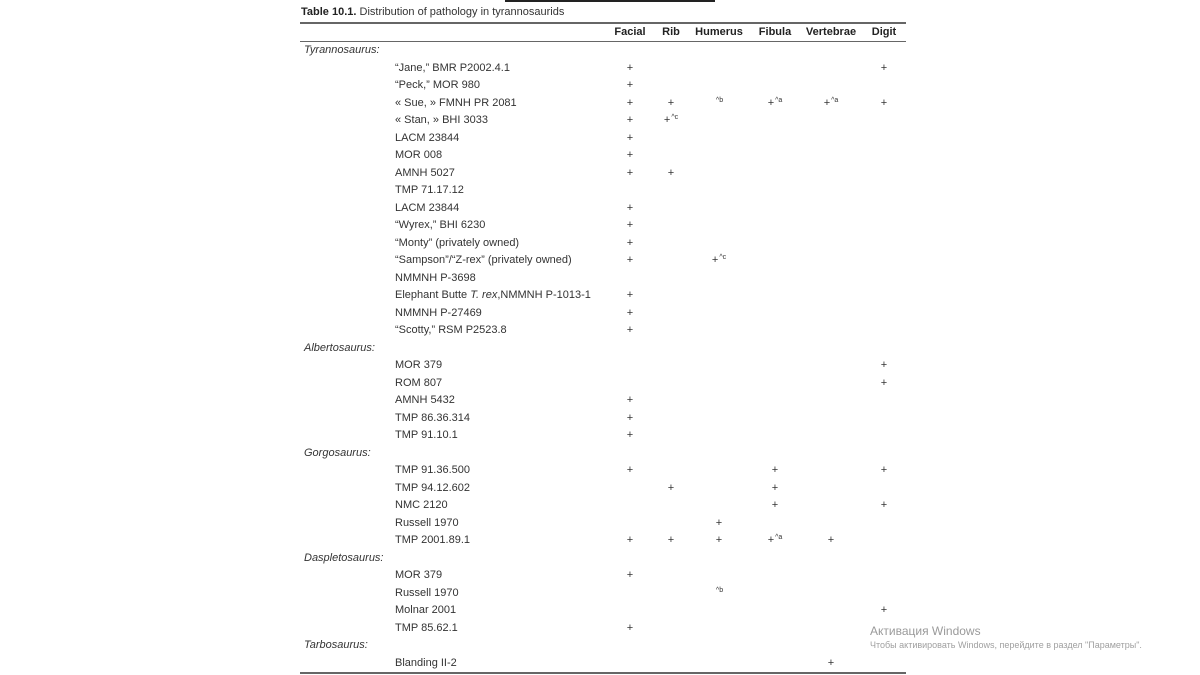 This screenshot has height=675, width=1200. What do you see at coordinates (600, 542) in the screenshot?
I see `table-row: TMP 2001.89.1 + + + +^a +` at bounding box center [600, 542].